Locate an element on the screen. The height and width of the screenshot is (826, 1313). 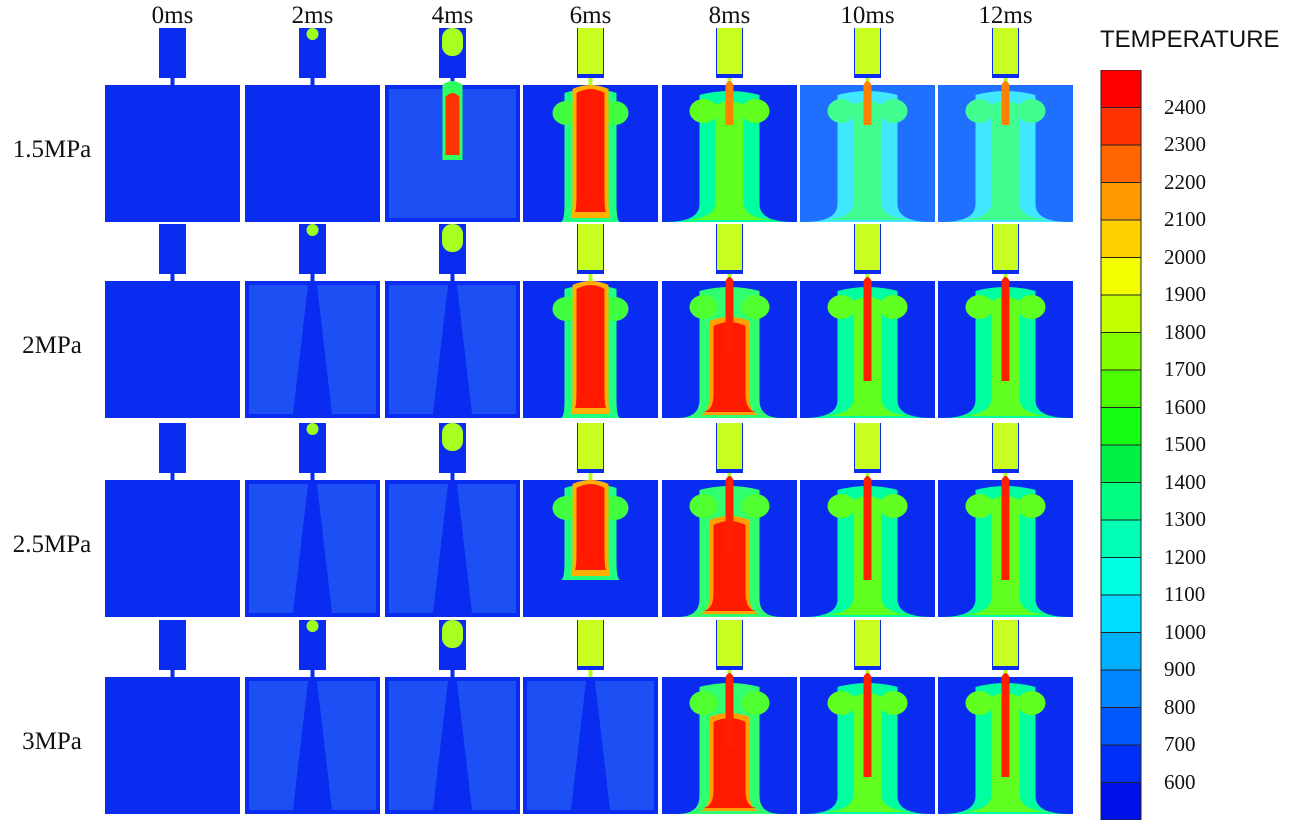
pressure-label: 2.5MPa is located at coordinates (52, 544).